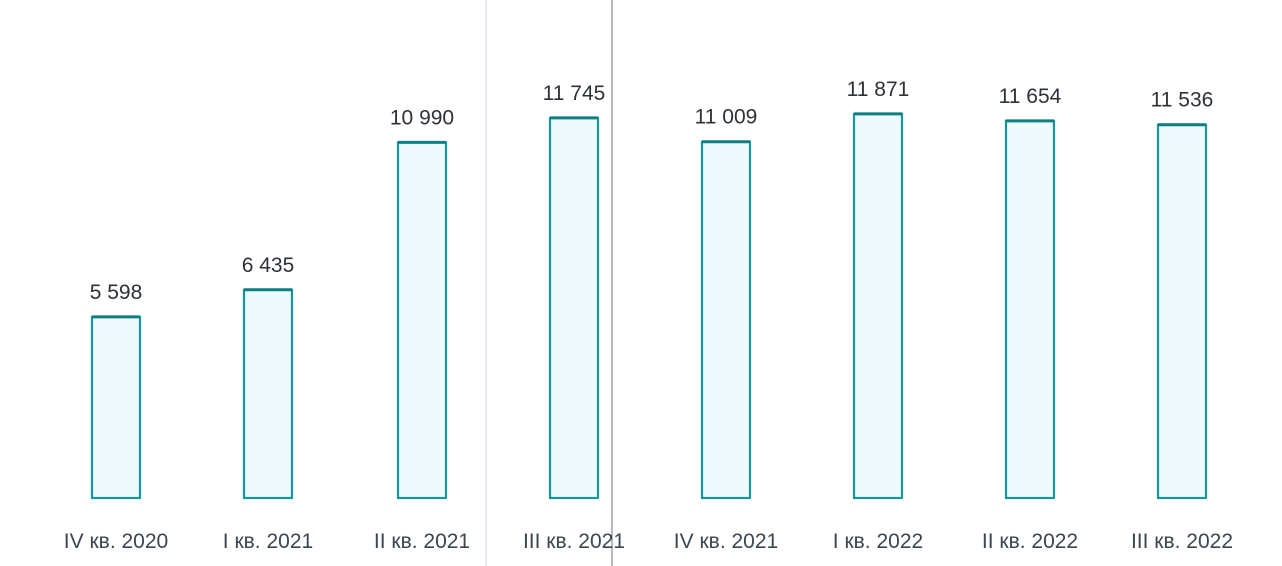 This screenshot has width=1282, height=566. I want to click on x-tick-label-5: IV кв. 2021, so click(726, 541).